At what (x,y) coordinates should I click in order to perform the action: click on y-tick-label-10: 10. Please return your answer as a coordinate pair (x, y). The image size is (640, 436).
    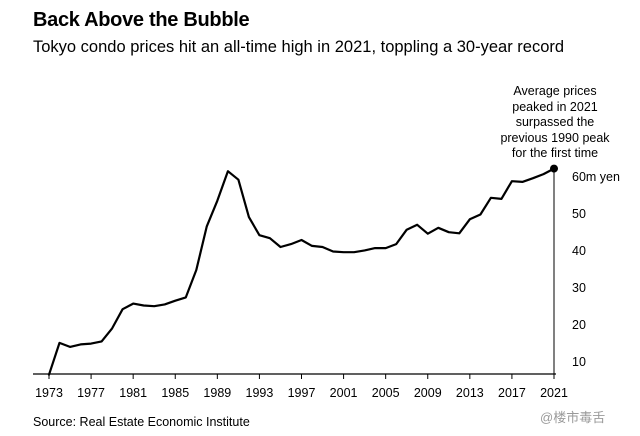
    Looking at the image, I should click on (579, 362).